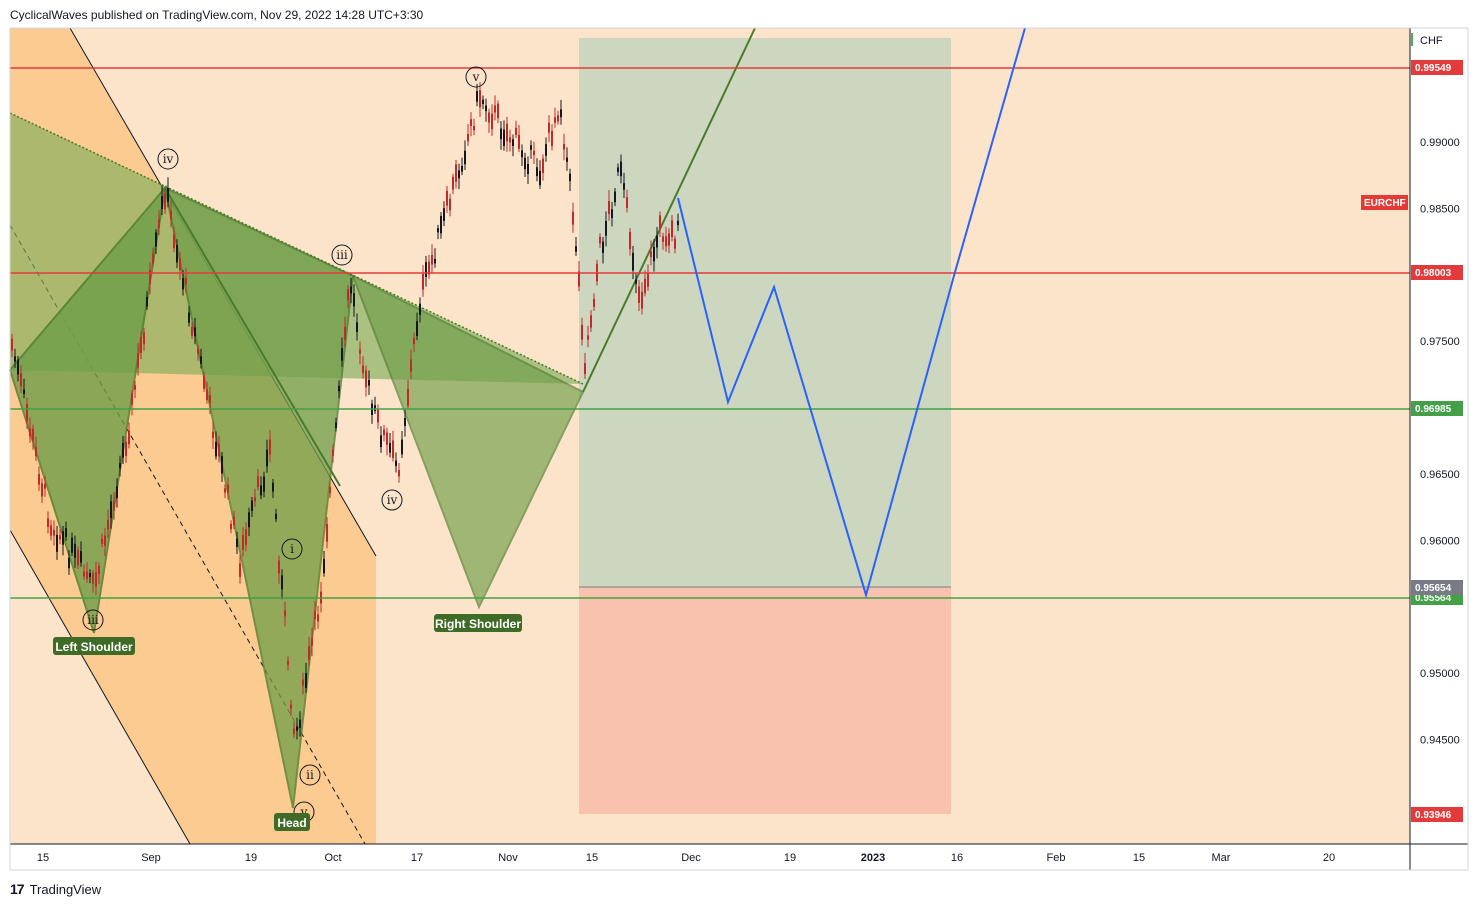 The width and height of the screenshot is (1478, 907). Describe the element at coordinates (1440, 541) in the screenshot. I see `price-tick-label: 0.96000` at that location.